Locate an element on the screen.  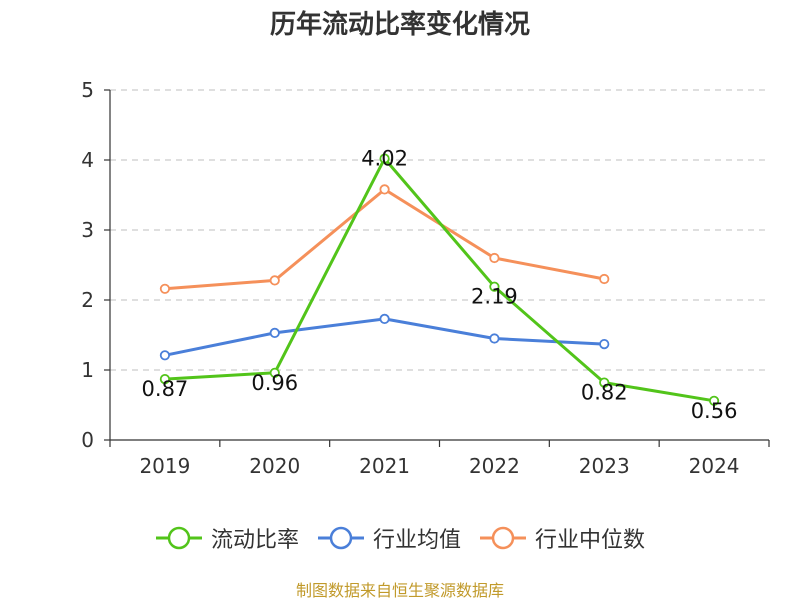
y-tick-label: 1 is located at coordinates (87, 370).